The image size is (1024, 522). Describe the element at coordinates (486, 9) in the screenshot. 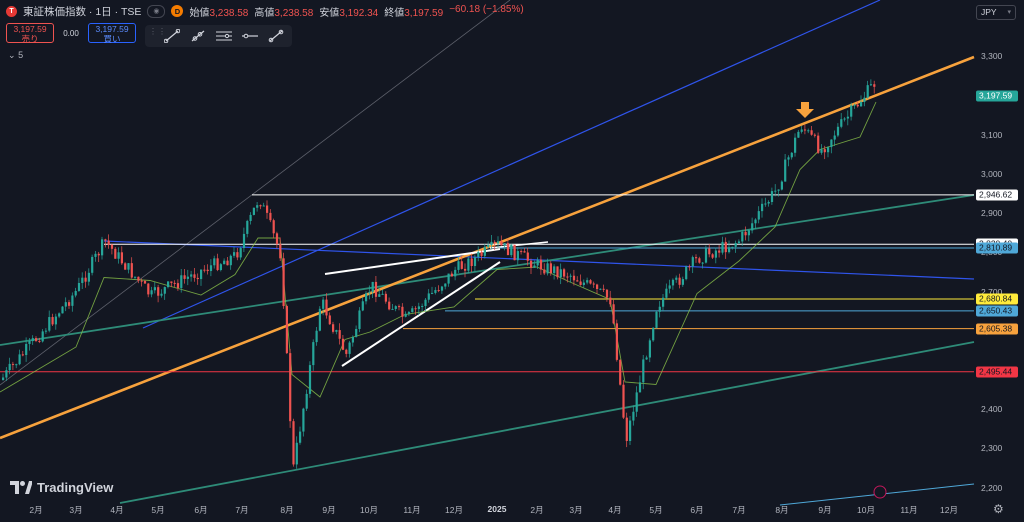

I see `ohlc-change: −60.18 (−1.85%)` at that location.